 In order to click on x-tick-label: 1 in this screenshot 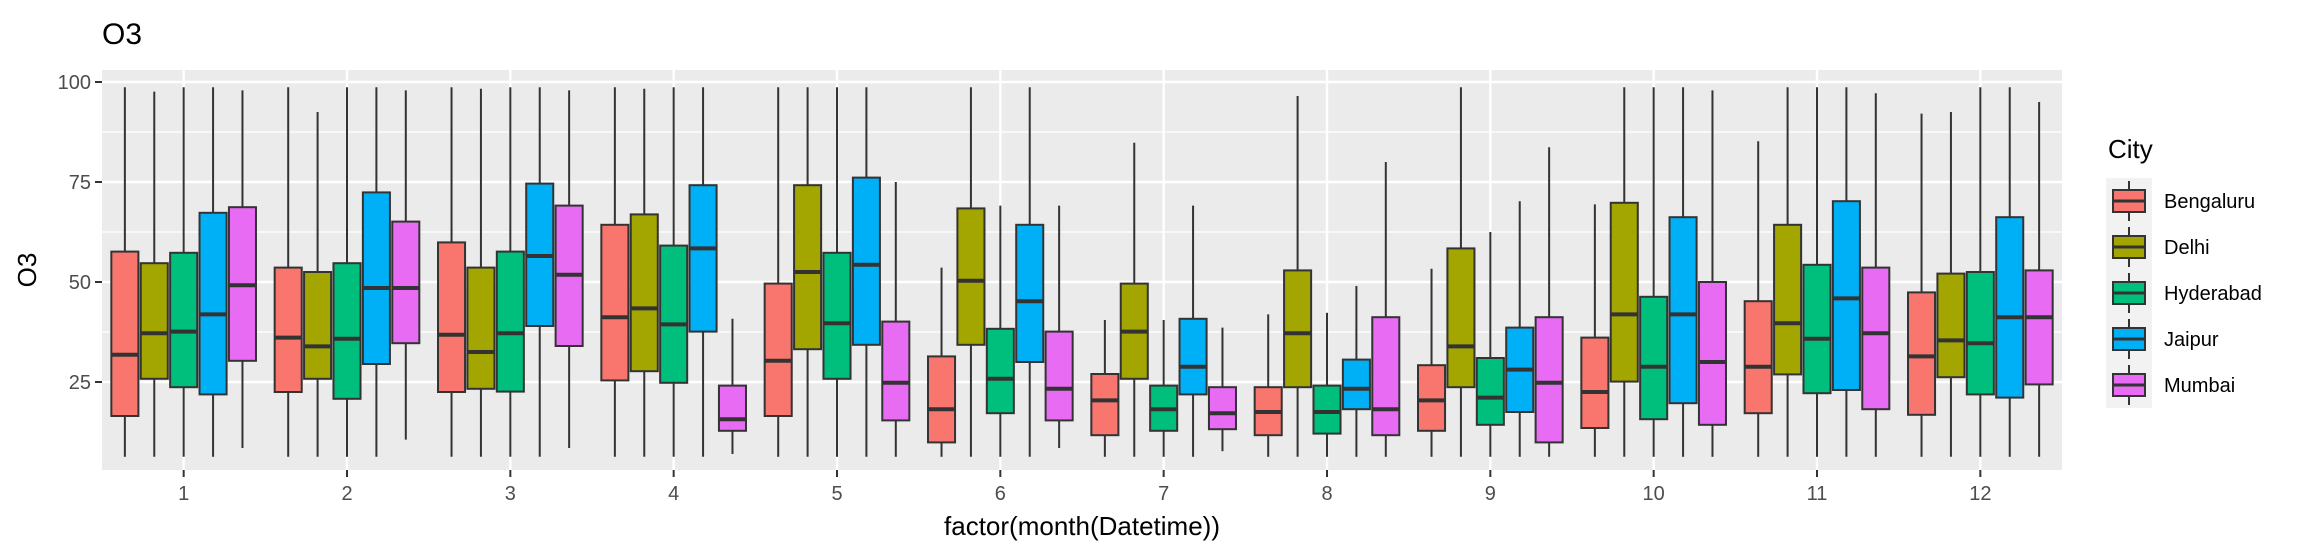, I will do `click(183, 494)`.